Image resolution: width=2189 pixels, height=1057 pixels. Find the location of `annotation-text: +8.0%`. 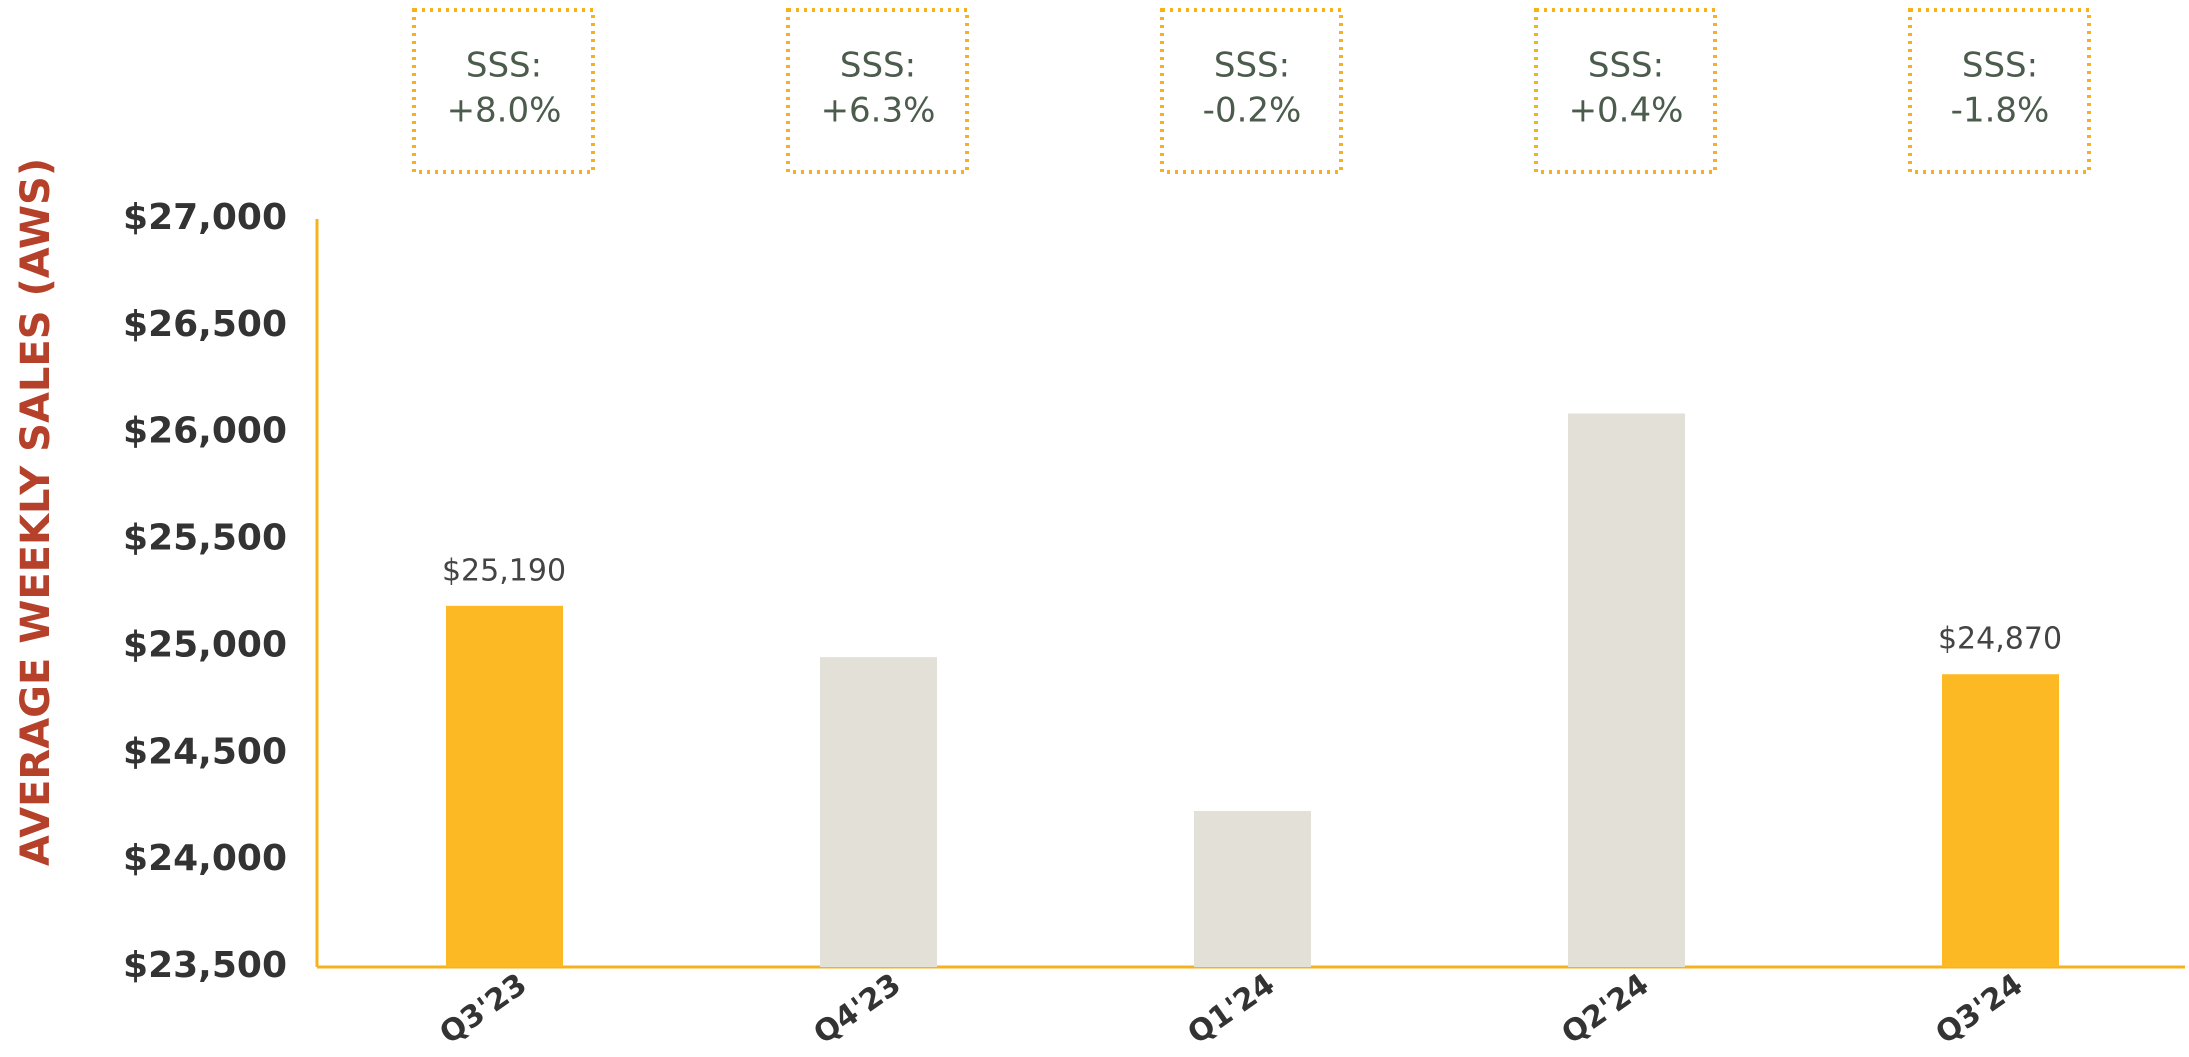

annotation-text: +8.0% is located at coordinates (504, 111).